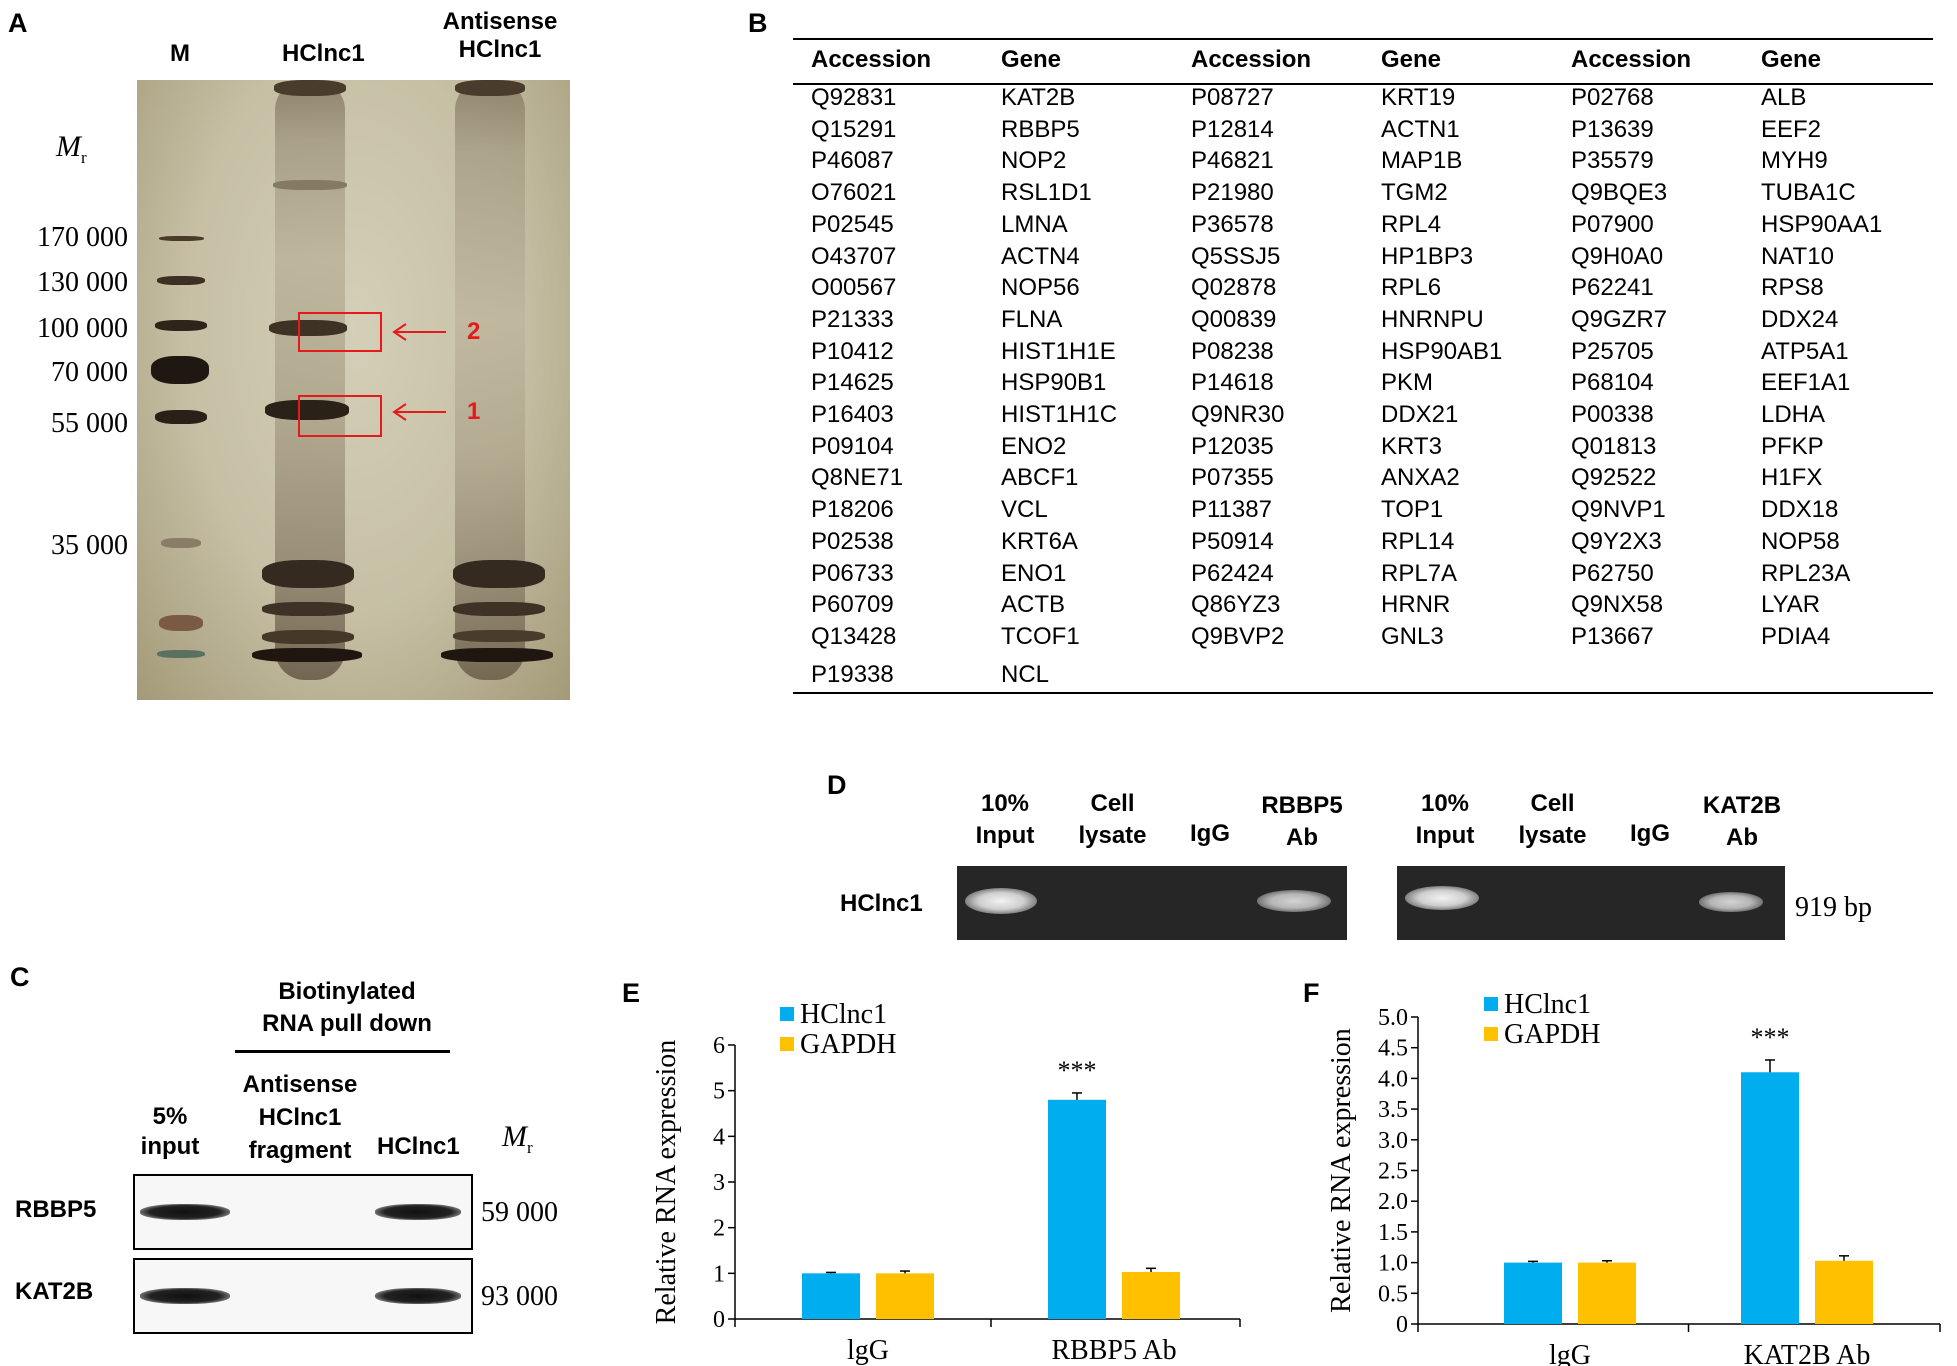 Image resolution: width=1957 pixels, height=1366 pixels. I want to click on bar-gapdh, so click(1844, 1292).